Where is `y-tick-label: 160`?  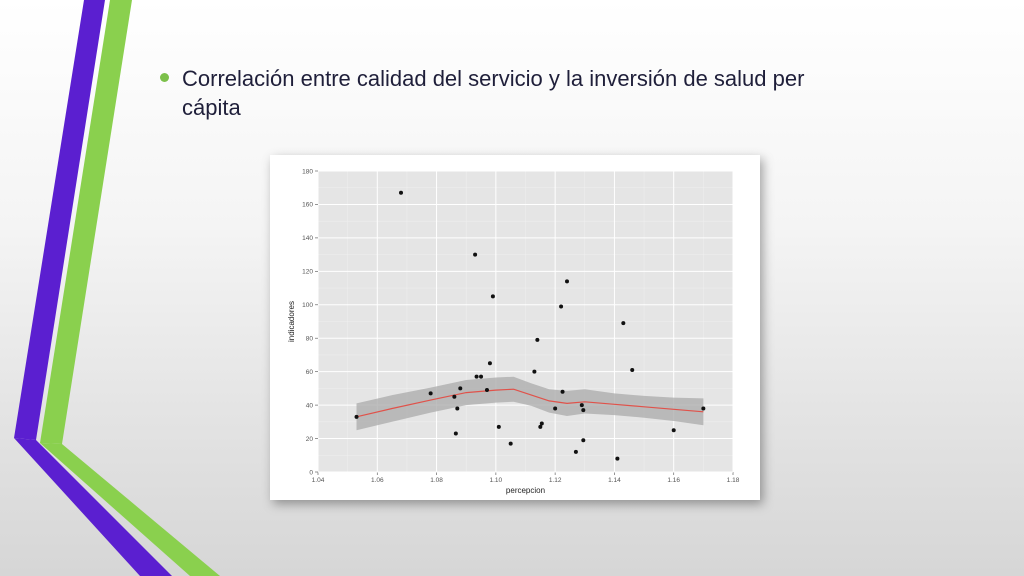 y-tick-label: 160 is located at coordinates (307, 205).